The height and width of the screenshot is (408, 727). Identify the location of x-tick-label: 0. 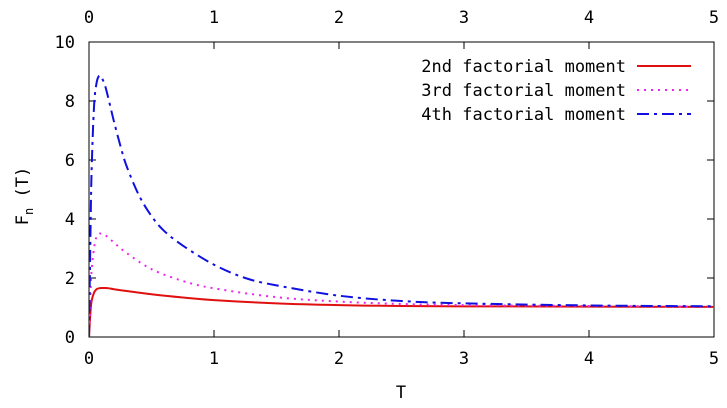
(89, 359).